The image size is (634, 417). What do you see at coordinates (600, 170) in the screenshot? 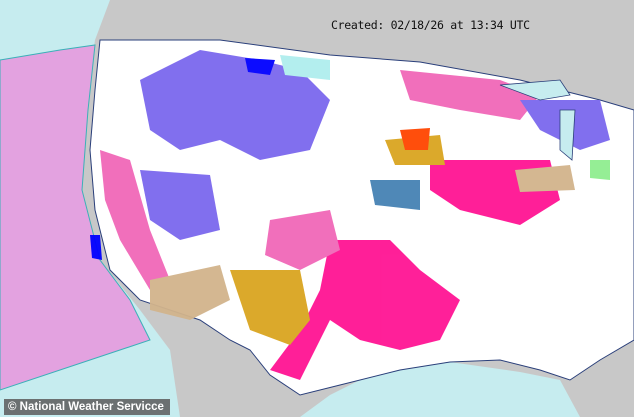
I see `lake-effect-advisory` at bounding box center [600, 170].